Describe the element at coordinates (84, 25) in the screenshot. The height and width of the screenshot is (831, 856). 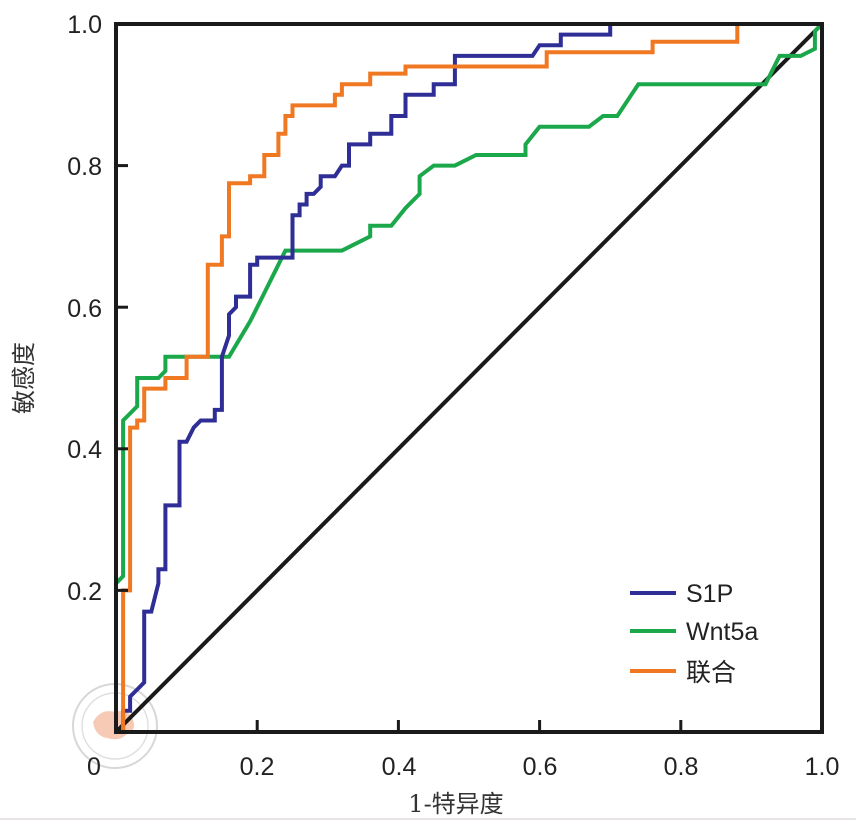
I see `y-tick-label: 1.0` at that location.